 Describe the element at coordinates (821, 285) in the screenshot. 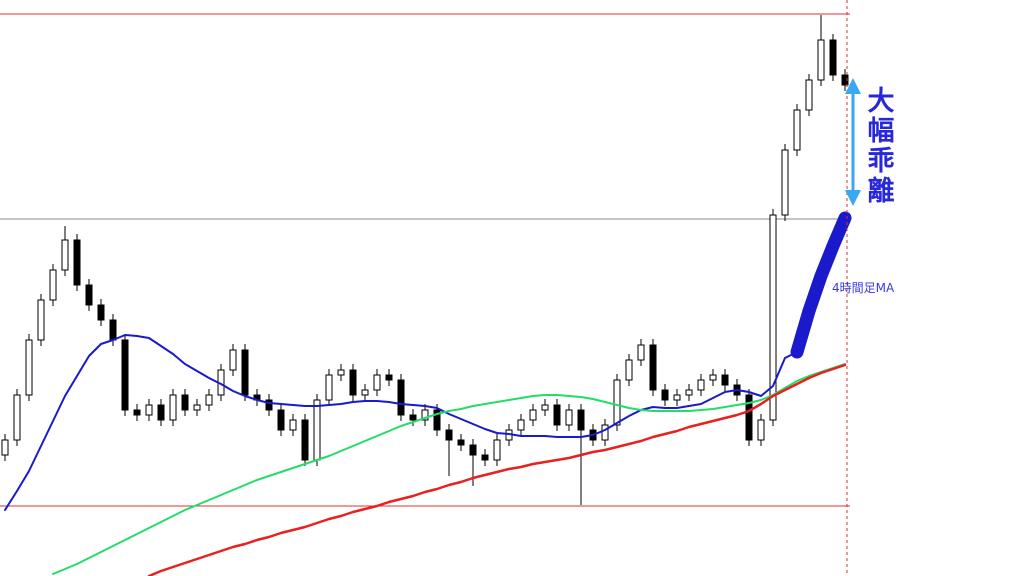

I see `moving-average` at that location.